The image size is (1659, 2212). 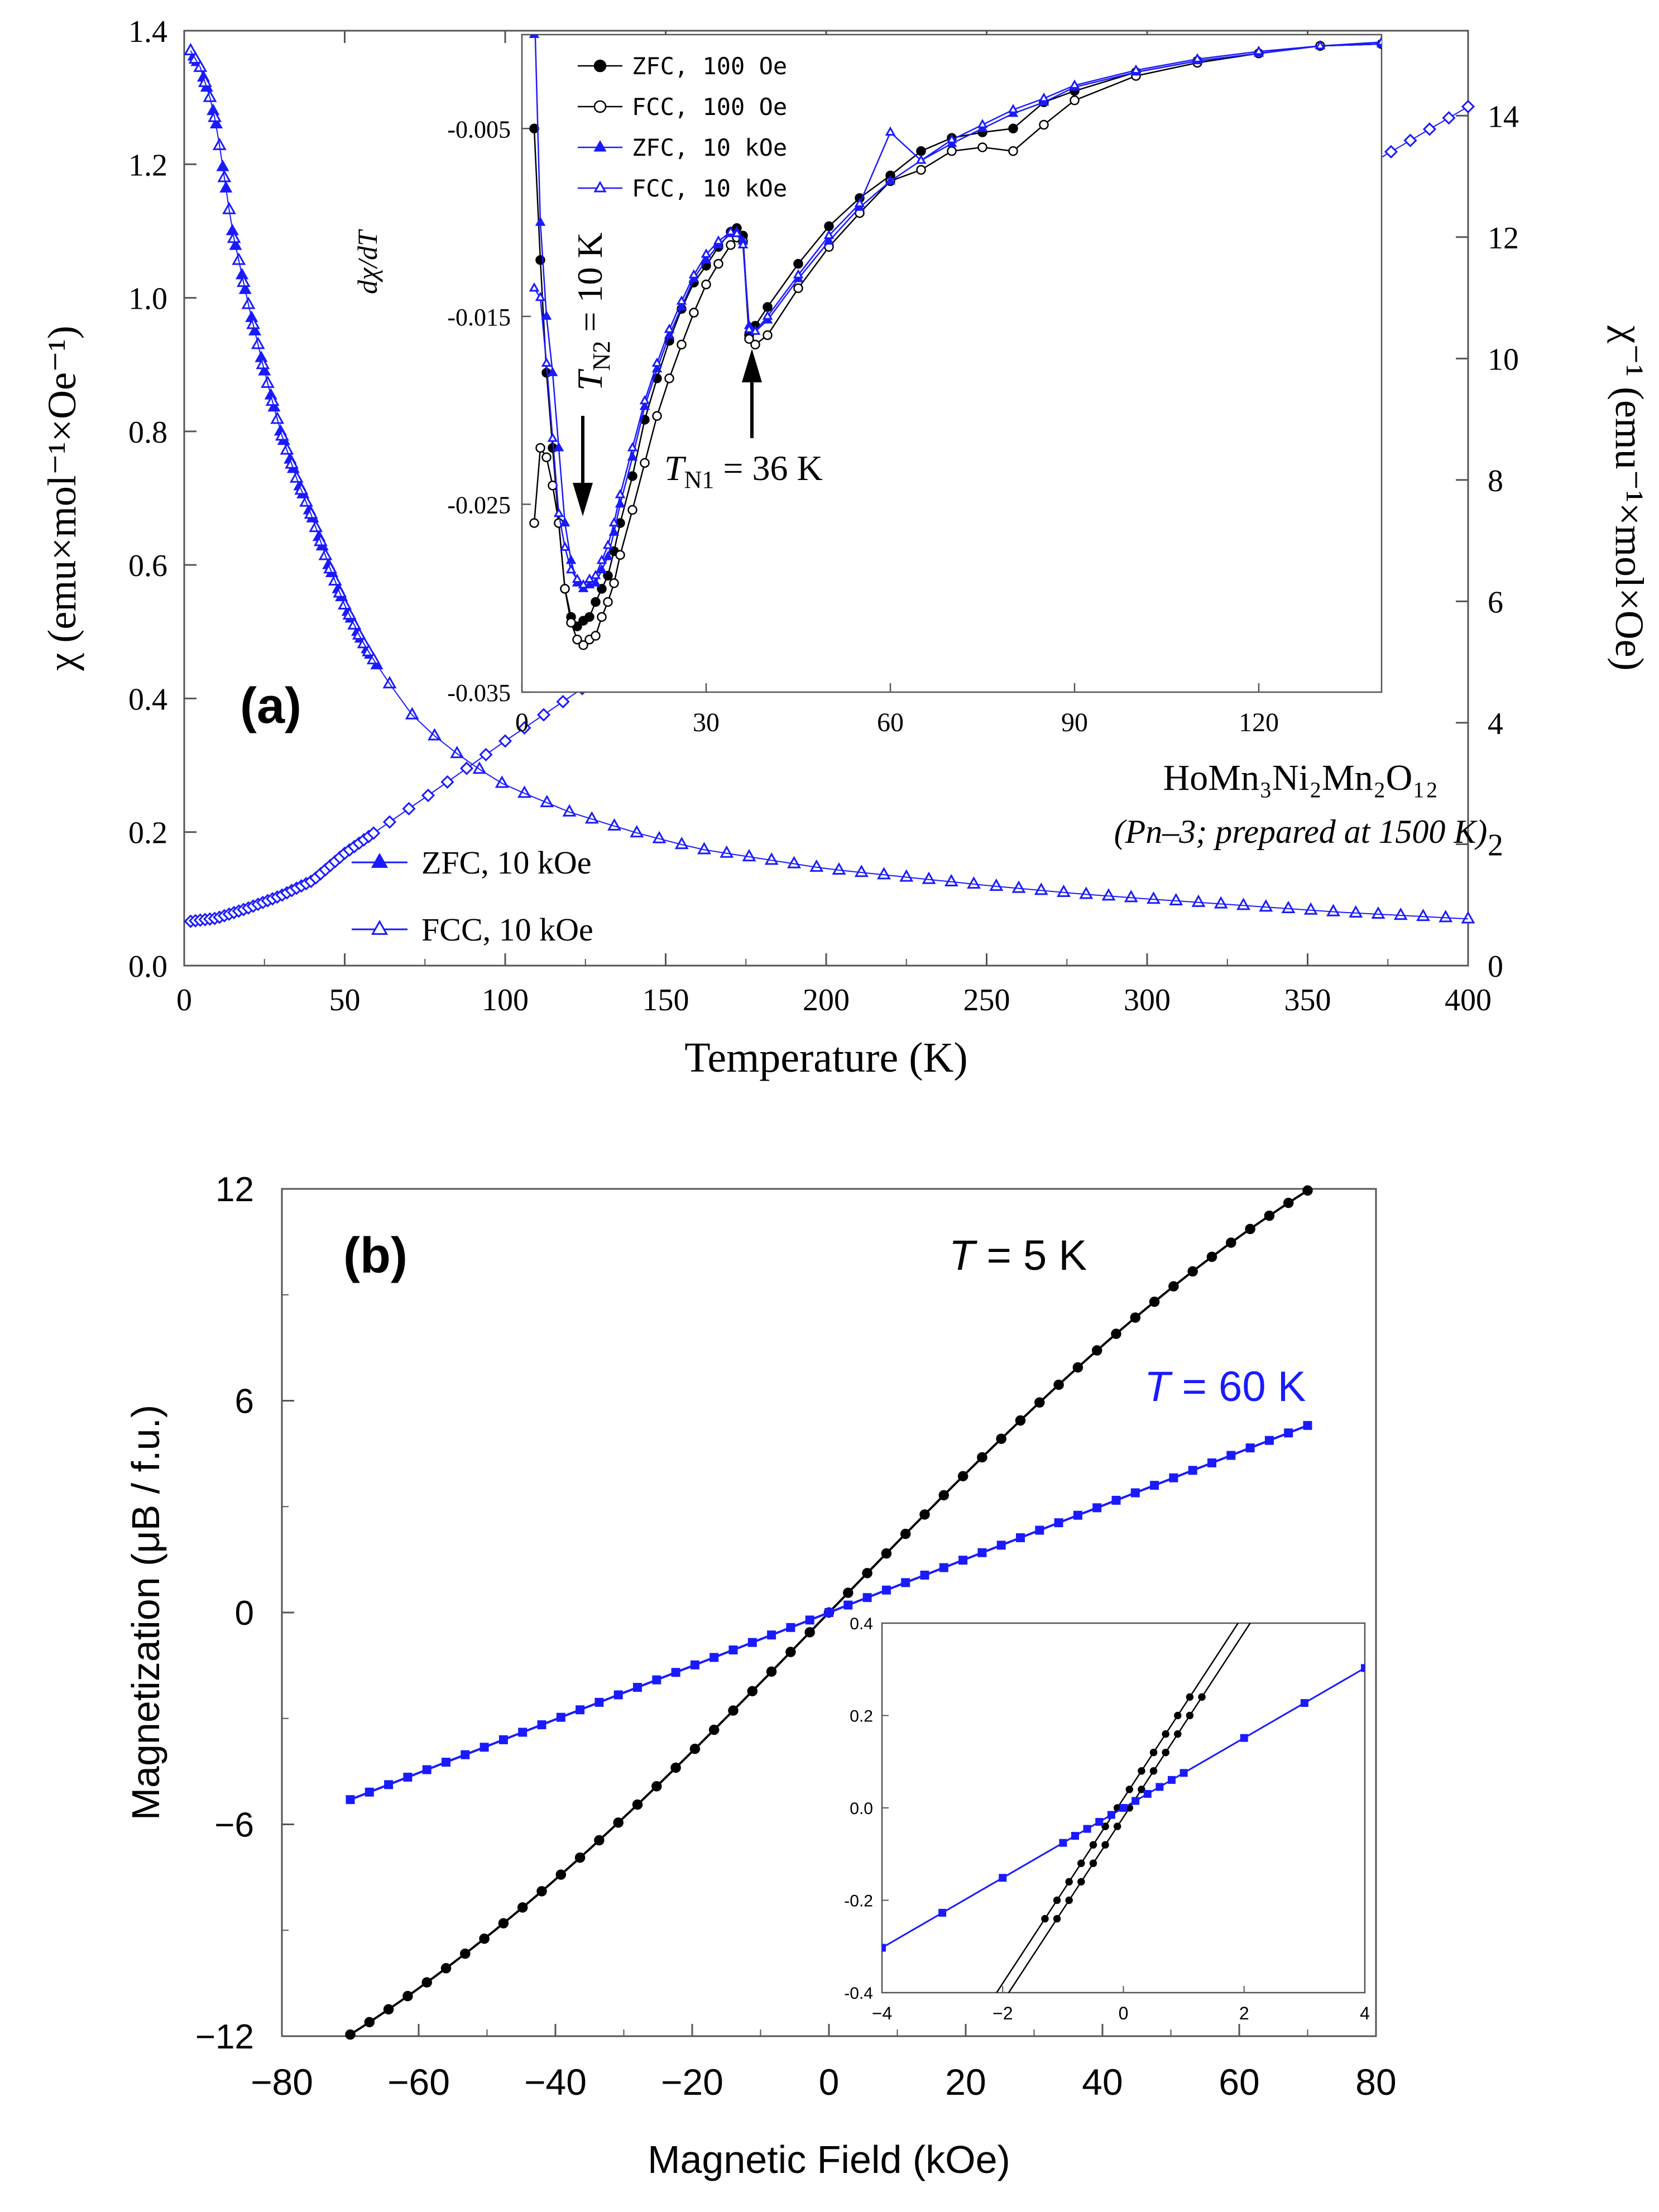 What do you see at coordinates (505, 1001) in the screenshot?
I see `x-tick-label: 100` at bounding box center [505, 1001].